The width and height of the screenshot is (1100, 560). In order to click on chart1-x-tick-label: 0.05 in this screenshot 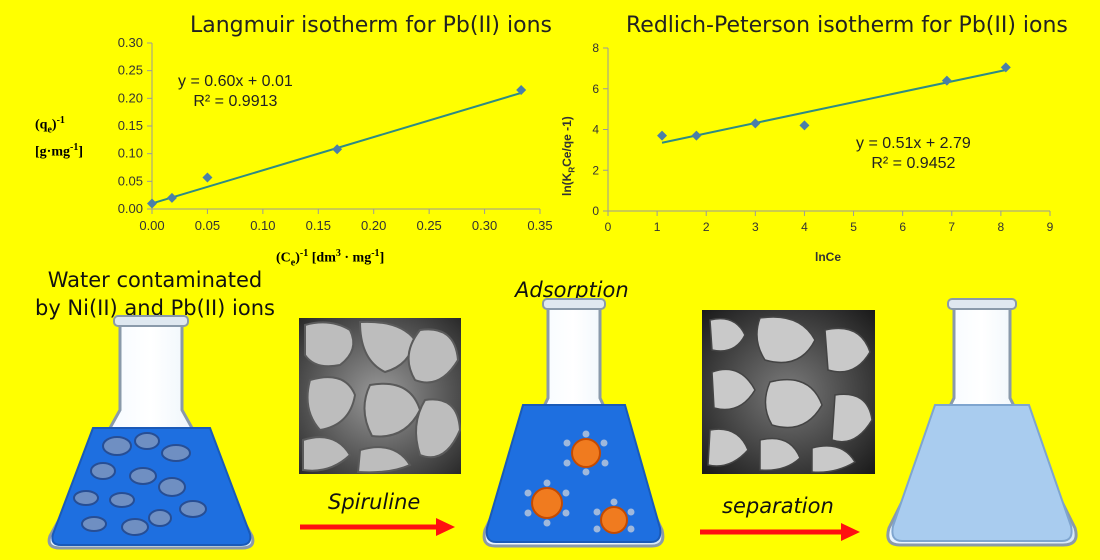, I will do `click(207, 225)`.